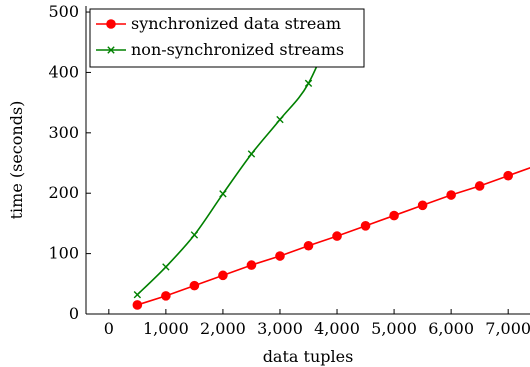 Image resolution: width=530 pixels, height=367 pixels. Describe the element at coordinates (337, 328) in the screenshot. I see `x-tick-label-5: 4,000` at that location.